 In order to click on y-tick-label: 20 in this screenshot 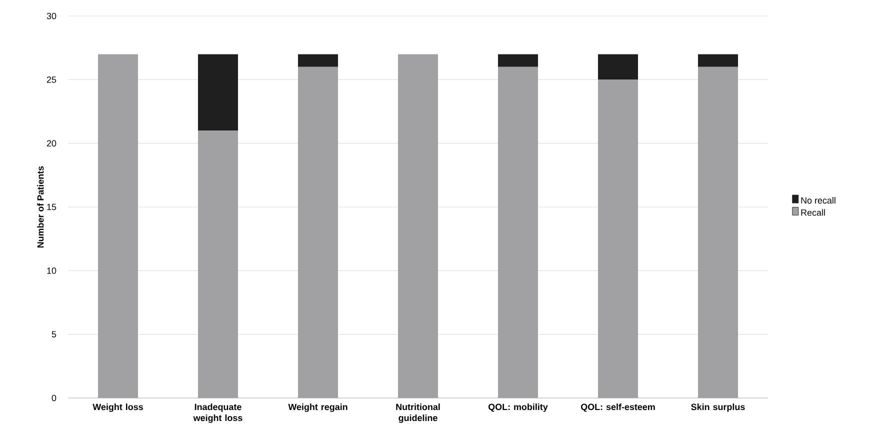, I will do `click(51, 143)`.